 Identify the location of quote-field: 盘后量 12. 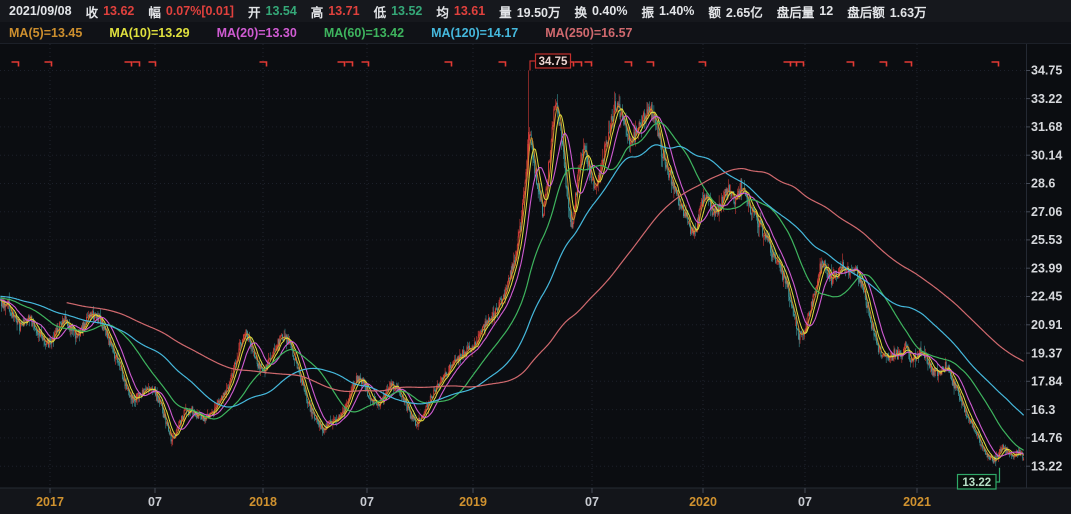
(805, 11).